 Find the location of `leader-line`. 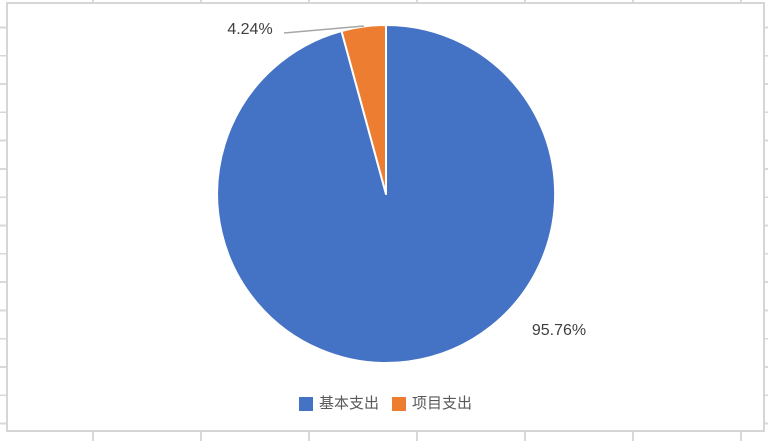

leader-line is located at coordinates (324, 29).